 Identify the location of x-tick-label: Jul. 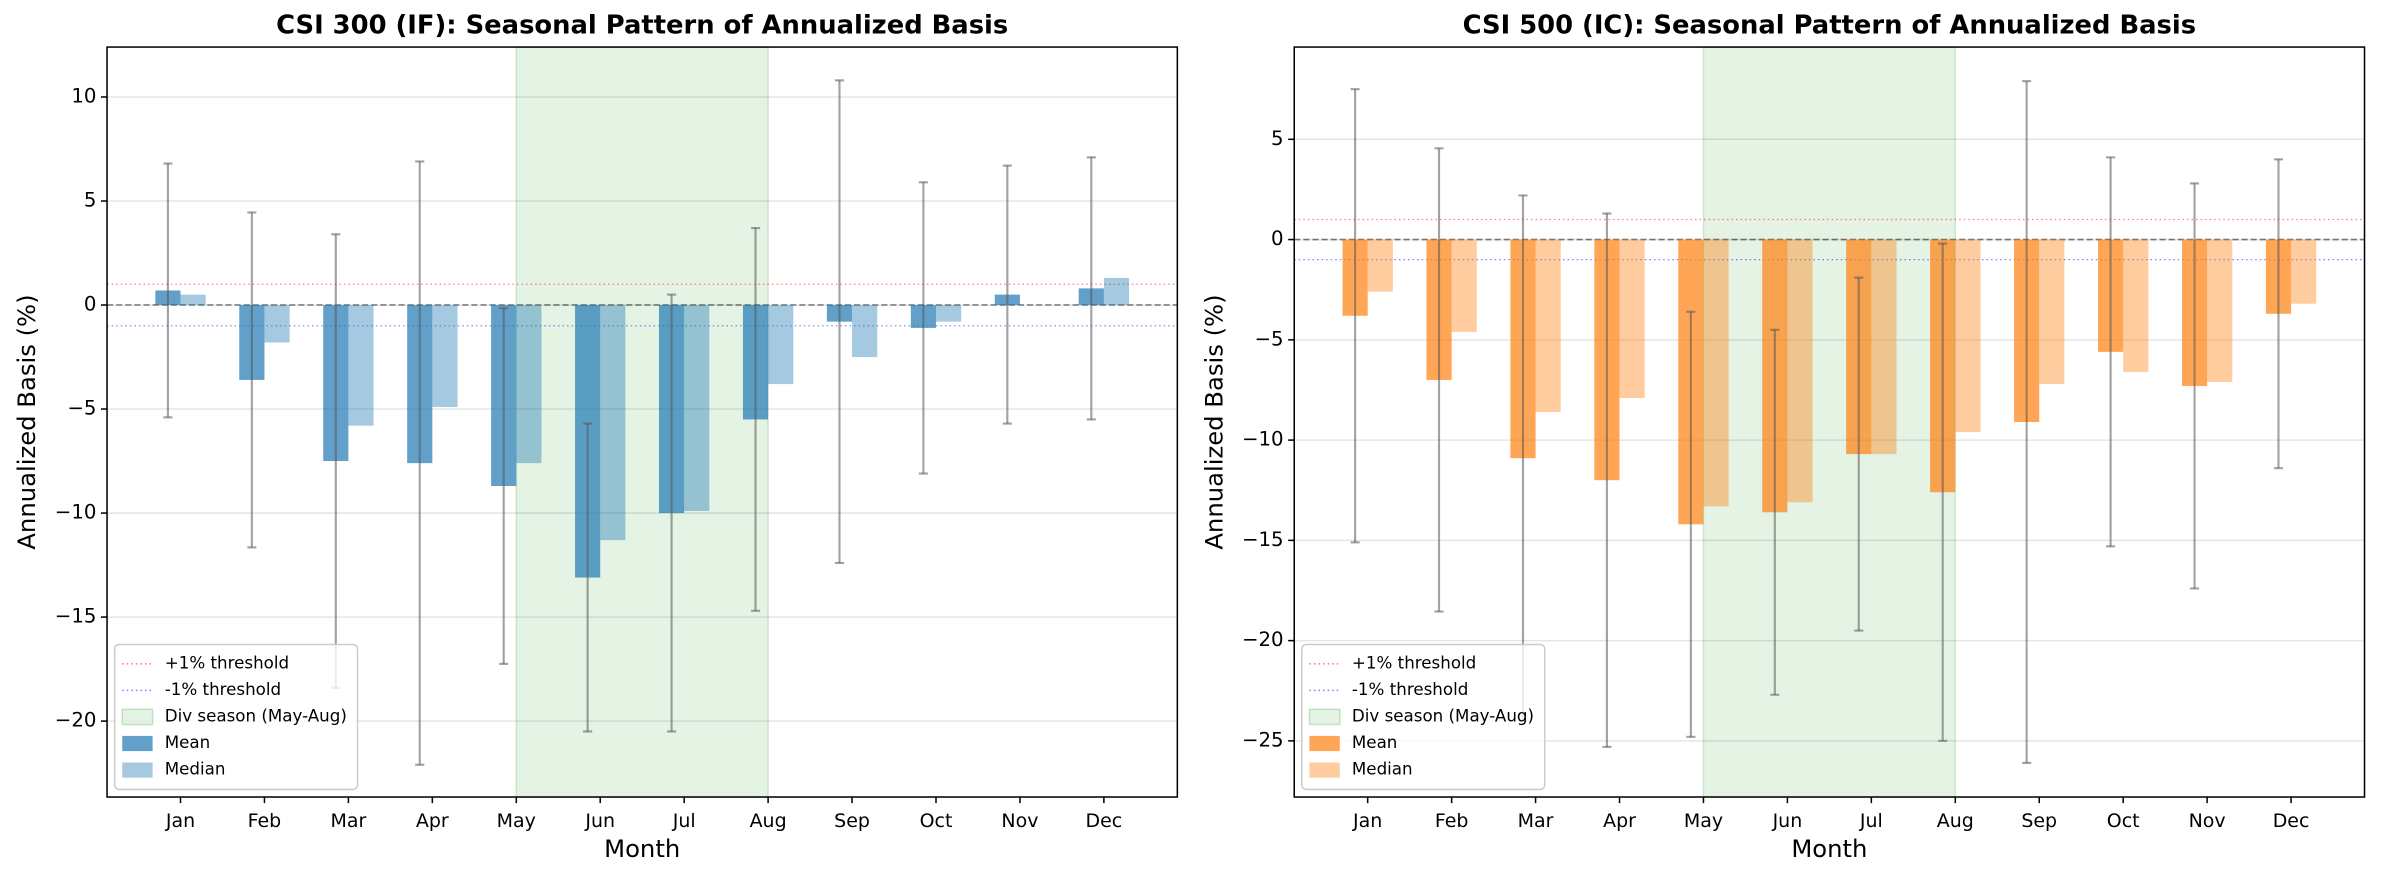
(684, 821).